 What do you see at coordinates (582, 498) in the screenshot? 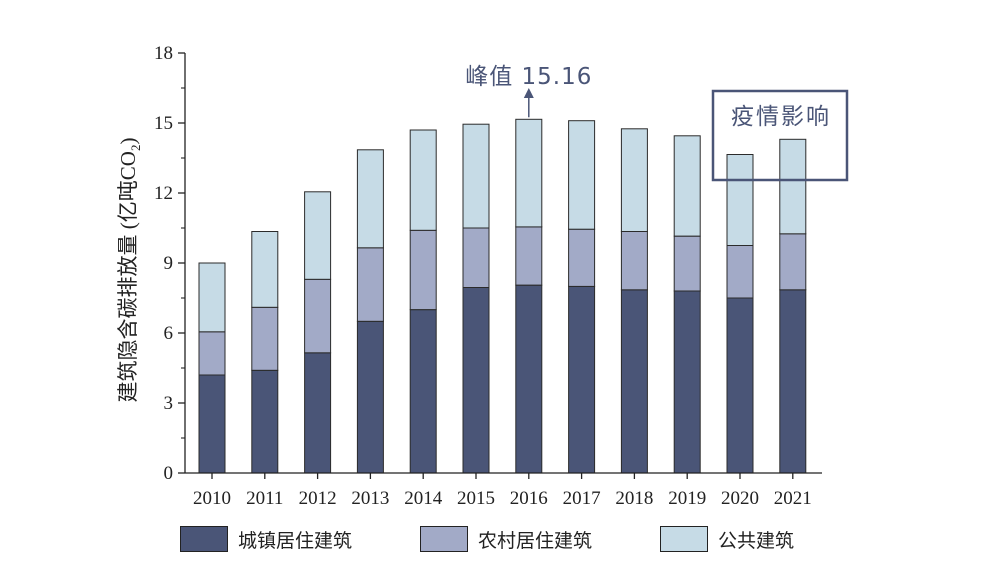
I see `x-tick-label-2017: 2017` at bounding box center [582, 498].